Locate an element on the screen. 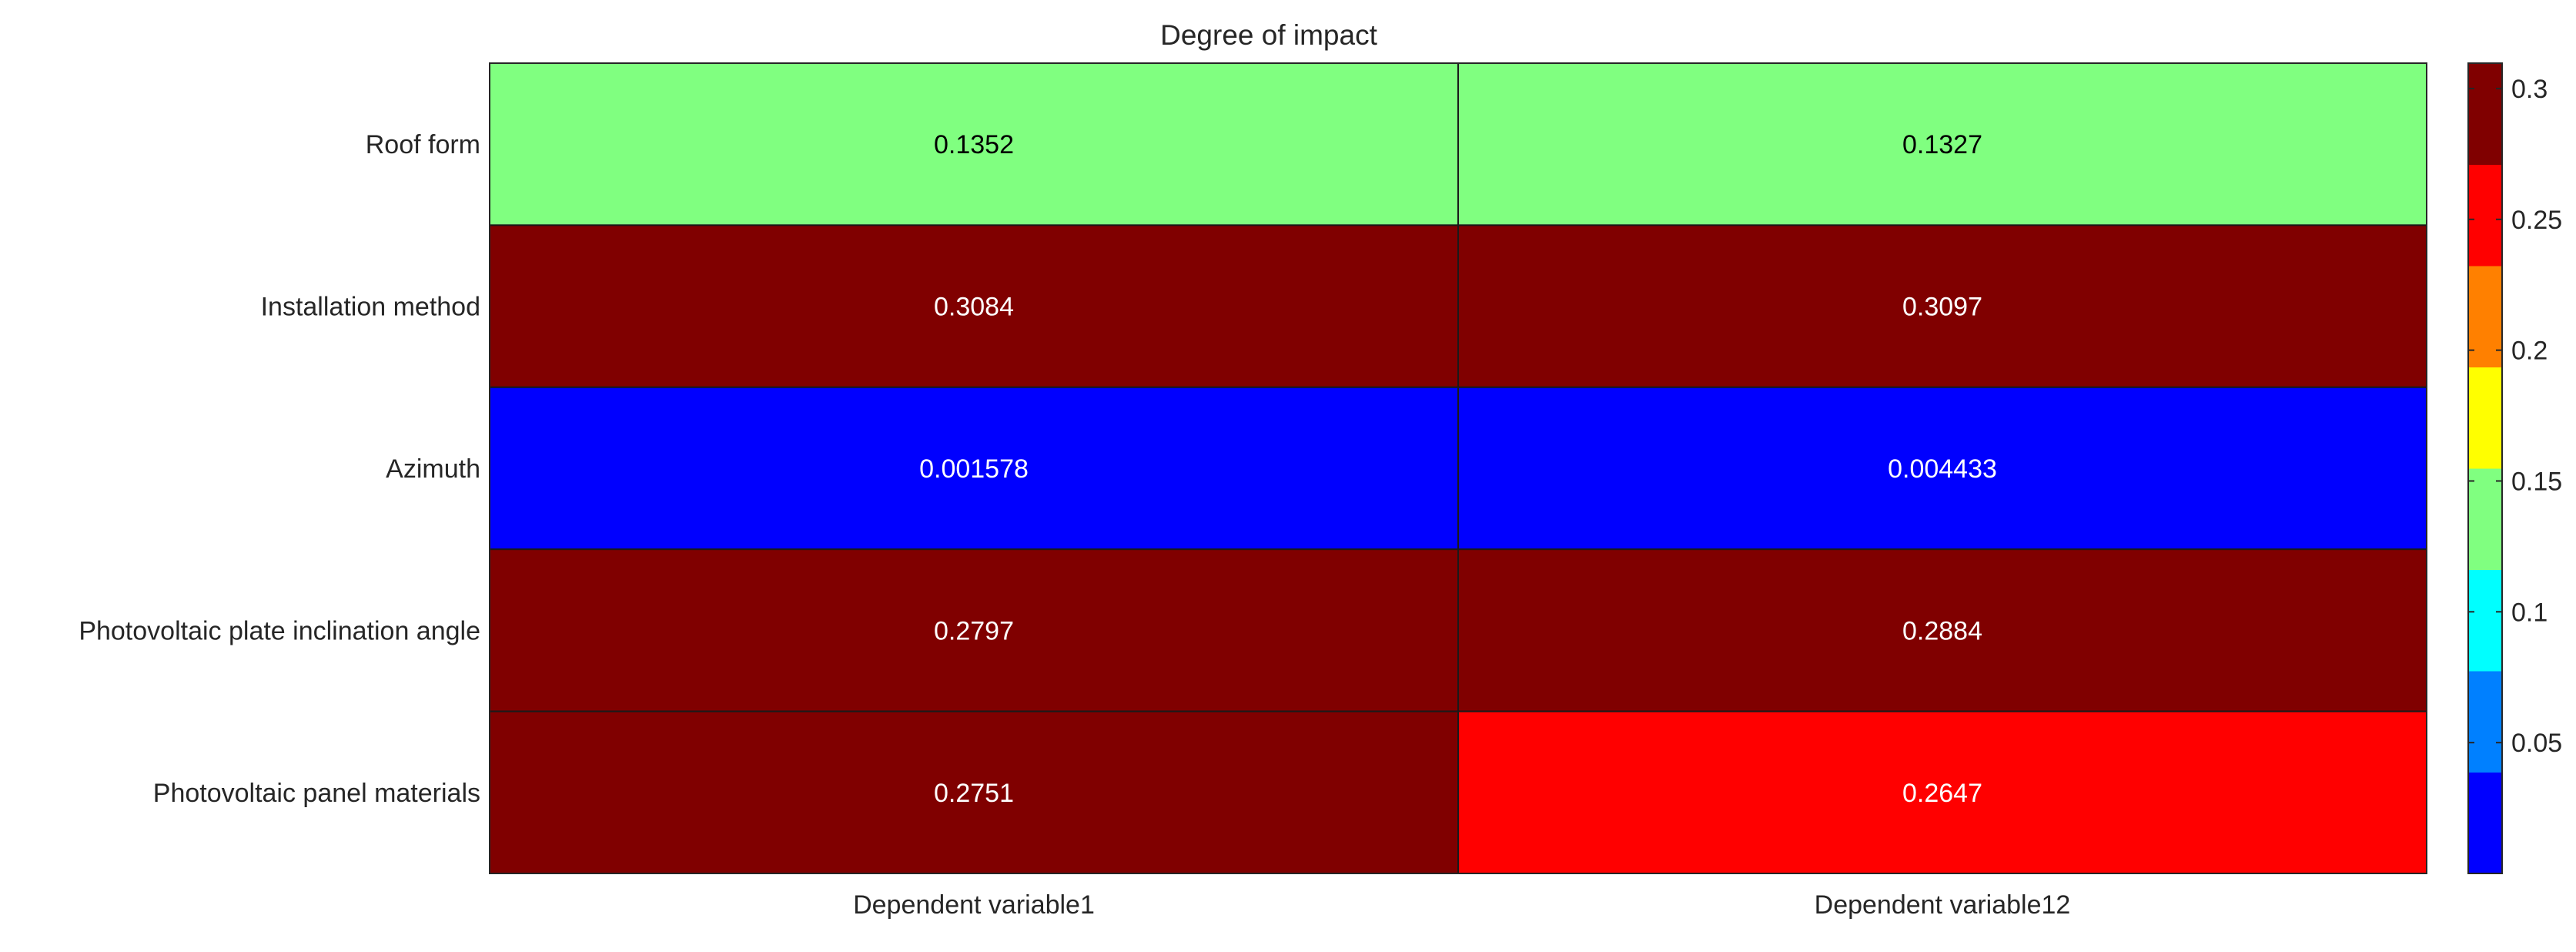 Image resolution: width=2576 pixels, height=952 pixels. row-label: Photovoltaic panel materials is located at coordinates (317, 793).